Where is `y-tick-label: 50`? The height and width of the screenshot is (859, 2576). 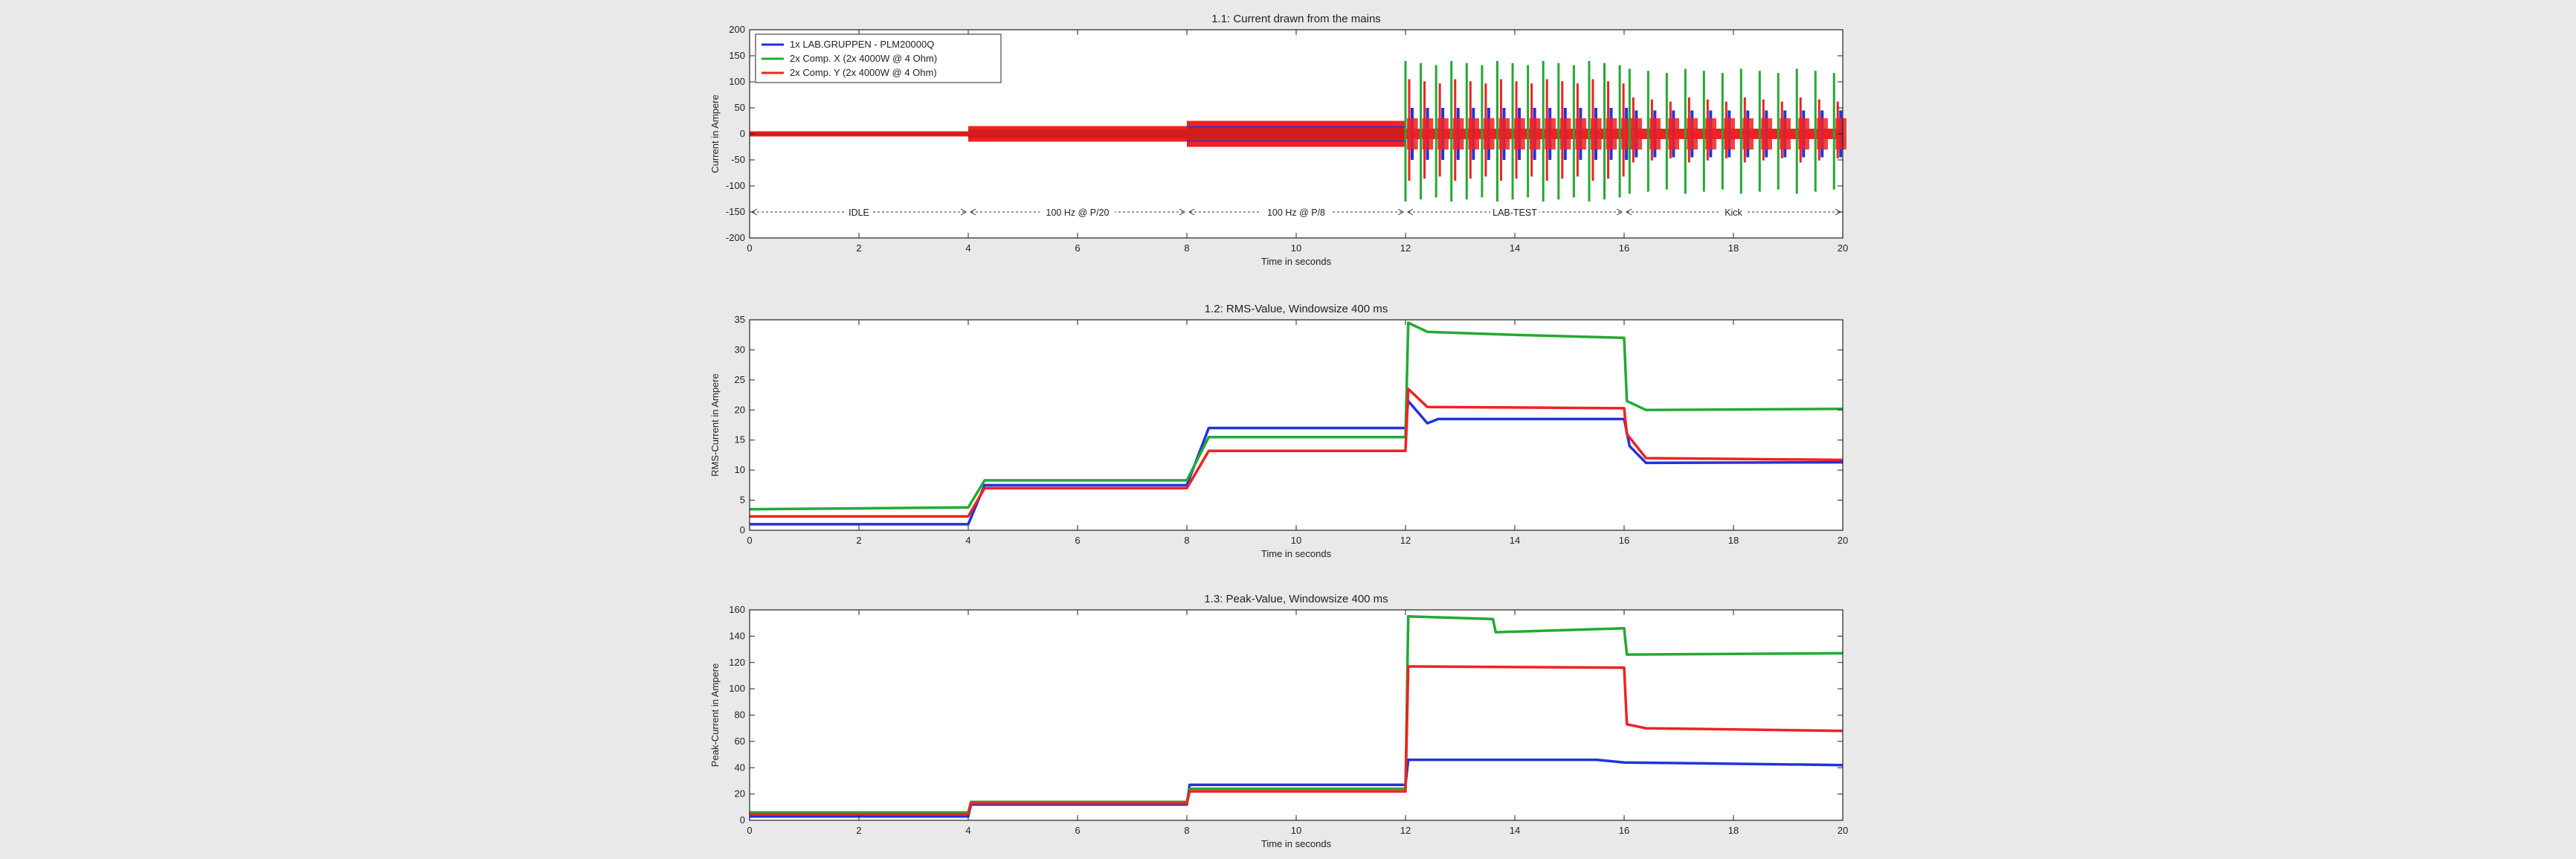 y-tick-label: 50 is located at coordinates (740, 107).